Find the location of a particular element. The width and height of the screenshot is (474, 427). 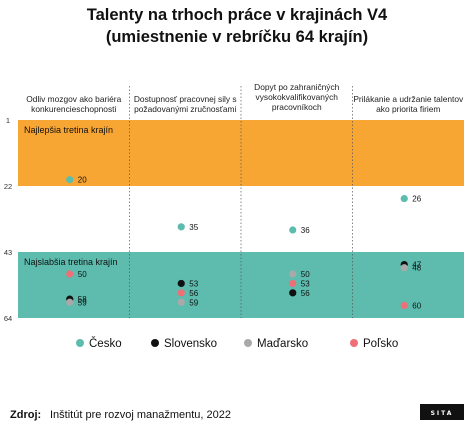

sita-logo-text: SITA is located at coordinates (442, 413).